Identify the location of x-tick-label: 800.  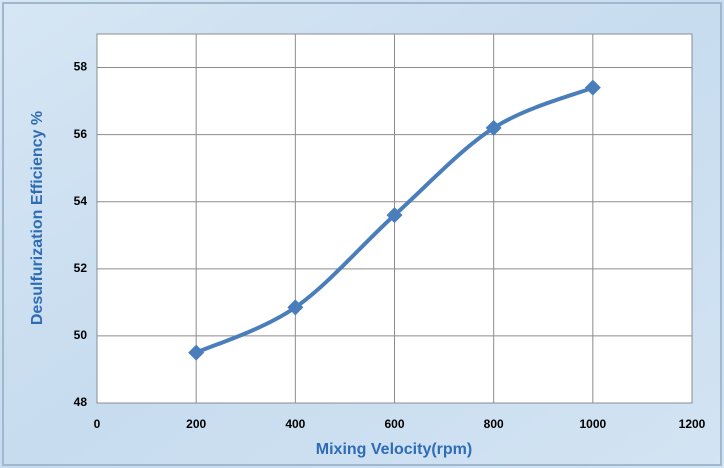
(494, 424).